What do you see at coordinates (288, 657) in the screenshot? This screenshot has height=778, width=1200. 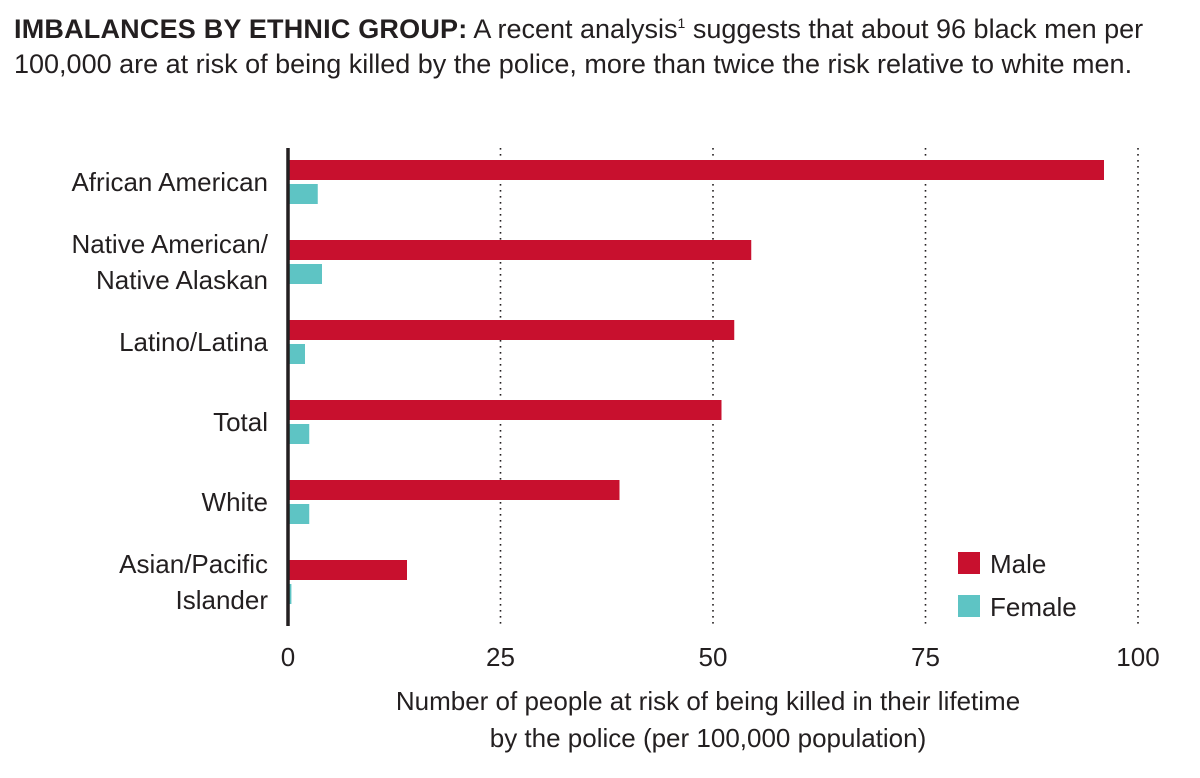 I see `x-tick-label-0: 0` at bounding box center [288, 657].